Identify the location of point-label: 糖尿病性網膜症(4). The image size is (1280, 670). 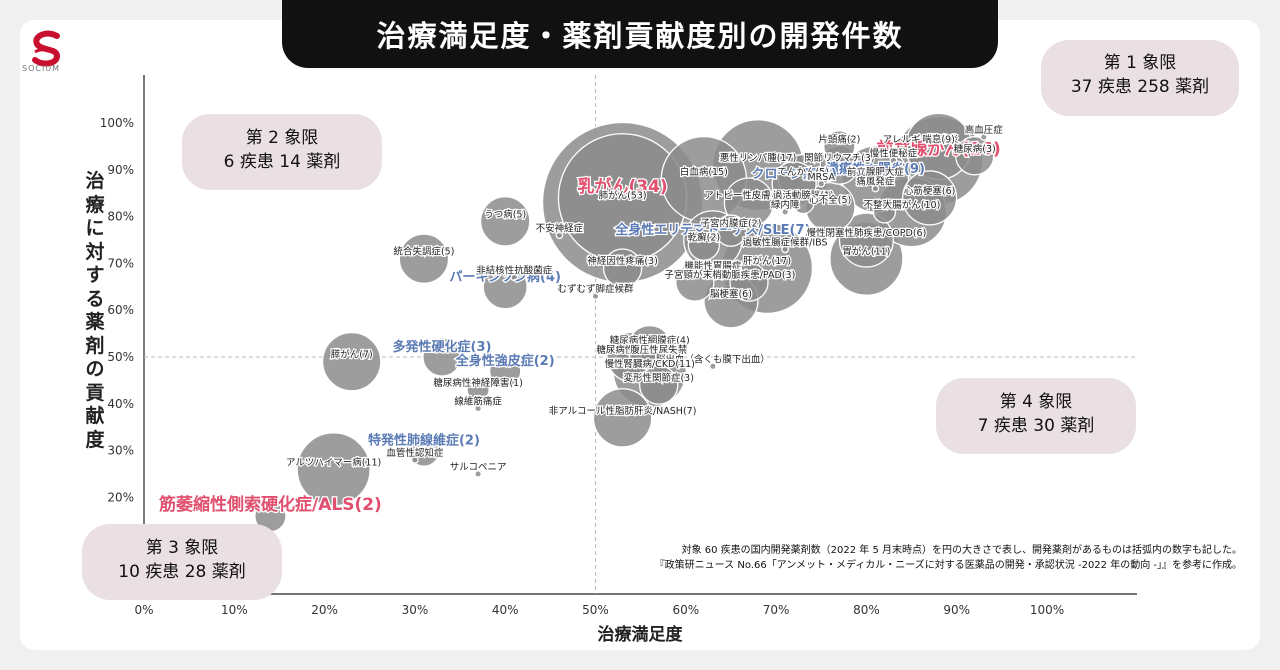
(650, 341).